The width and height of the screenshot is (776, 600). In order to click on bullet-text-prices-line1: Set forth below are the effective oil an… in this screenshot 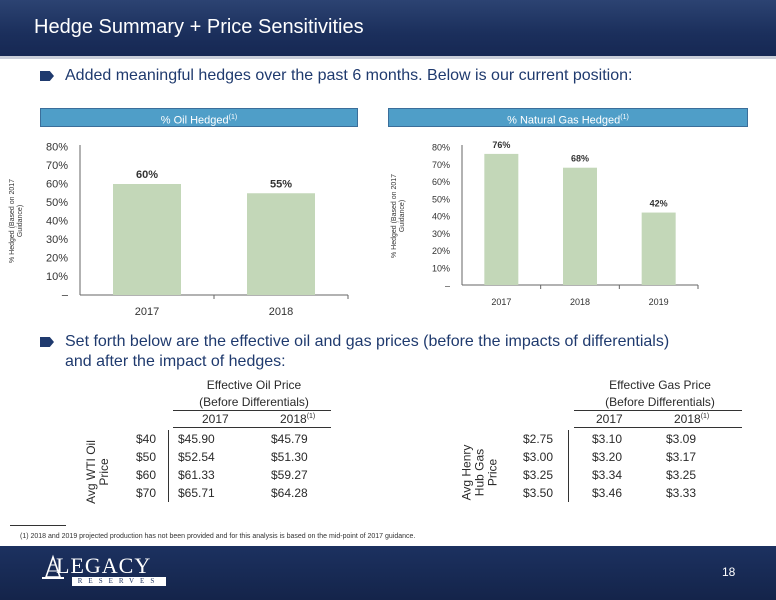, I will do `click(367, 341)`.